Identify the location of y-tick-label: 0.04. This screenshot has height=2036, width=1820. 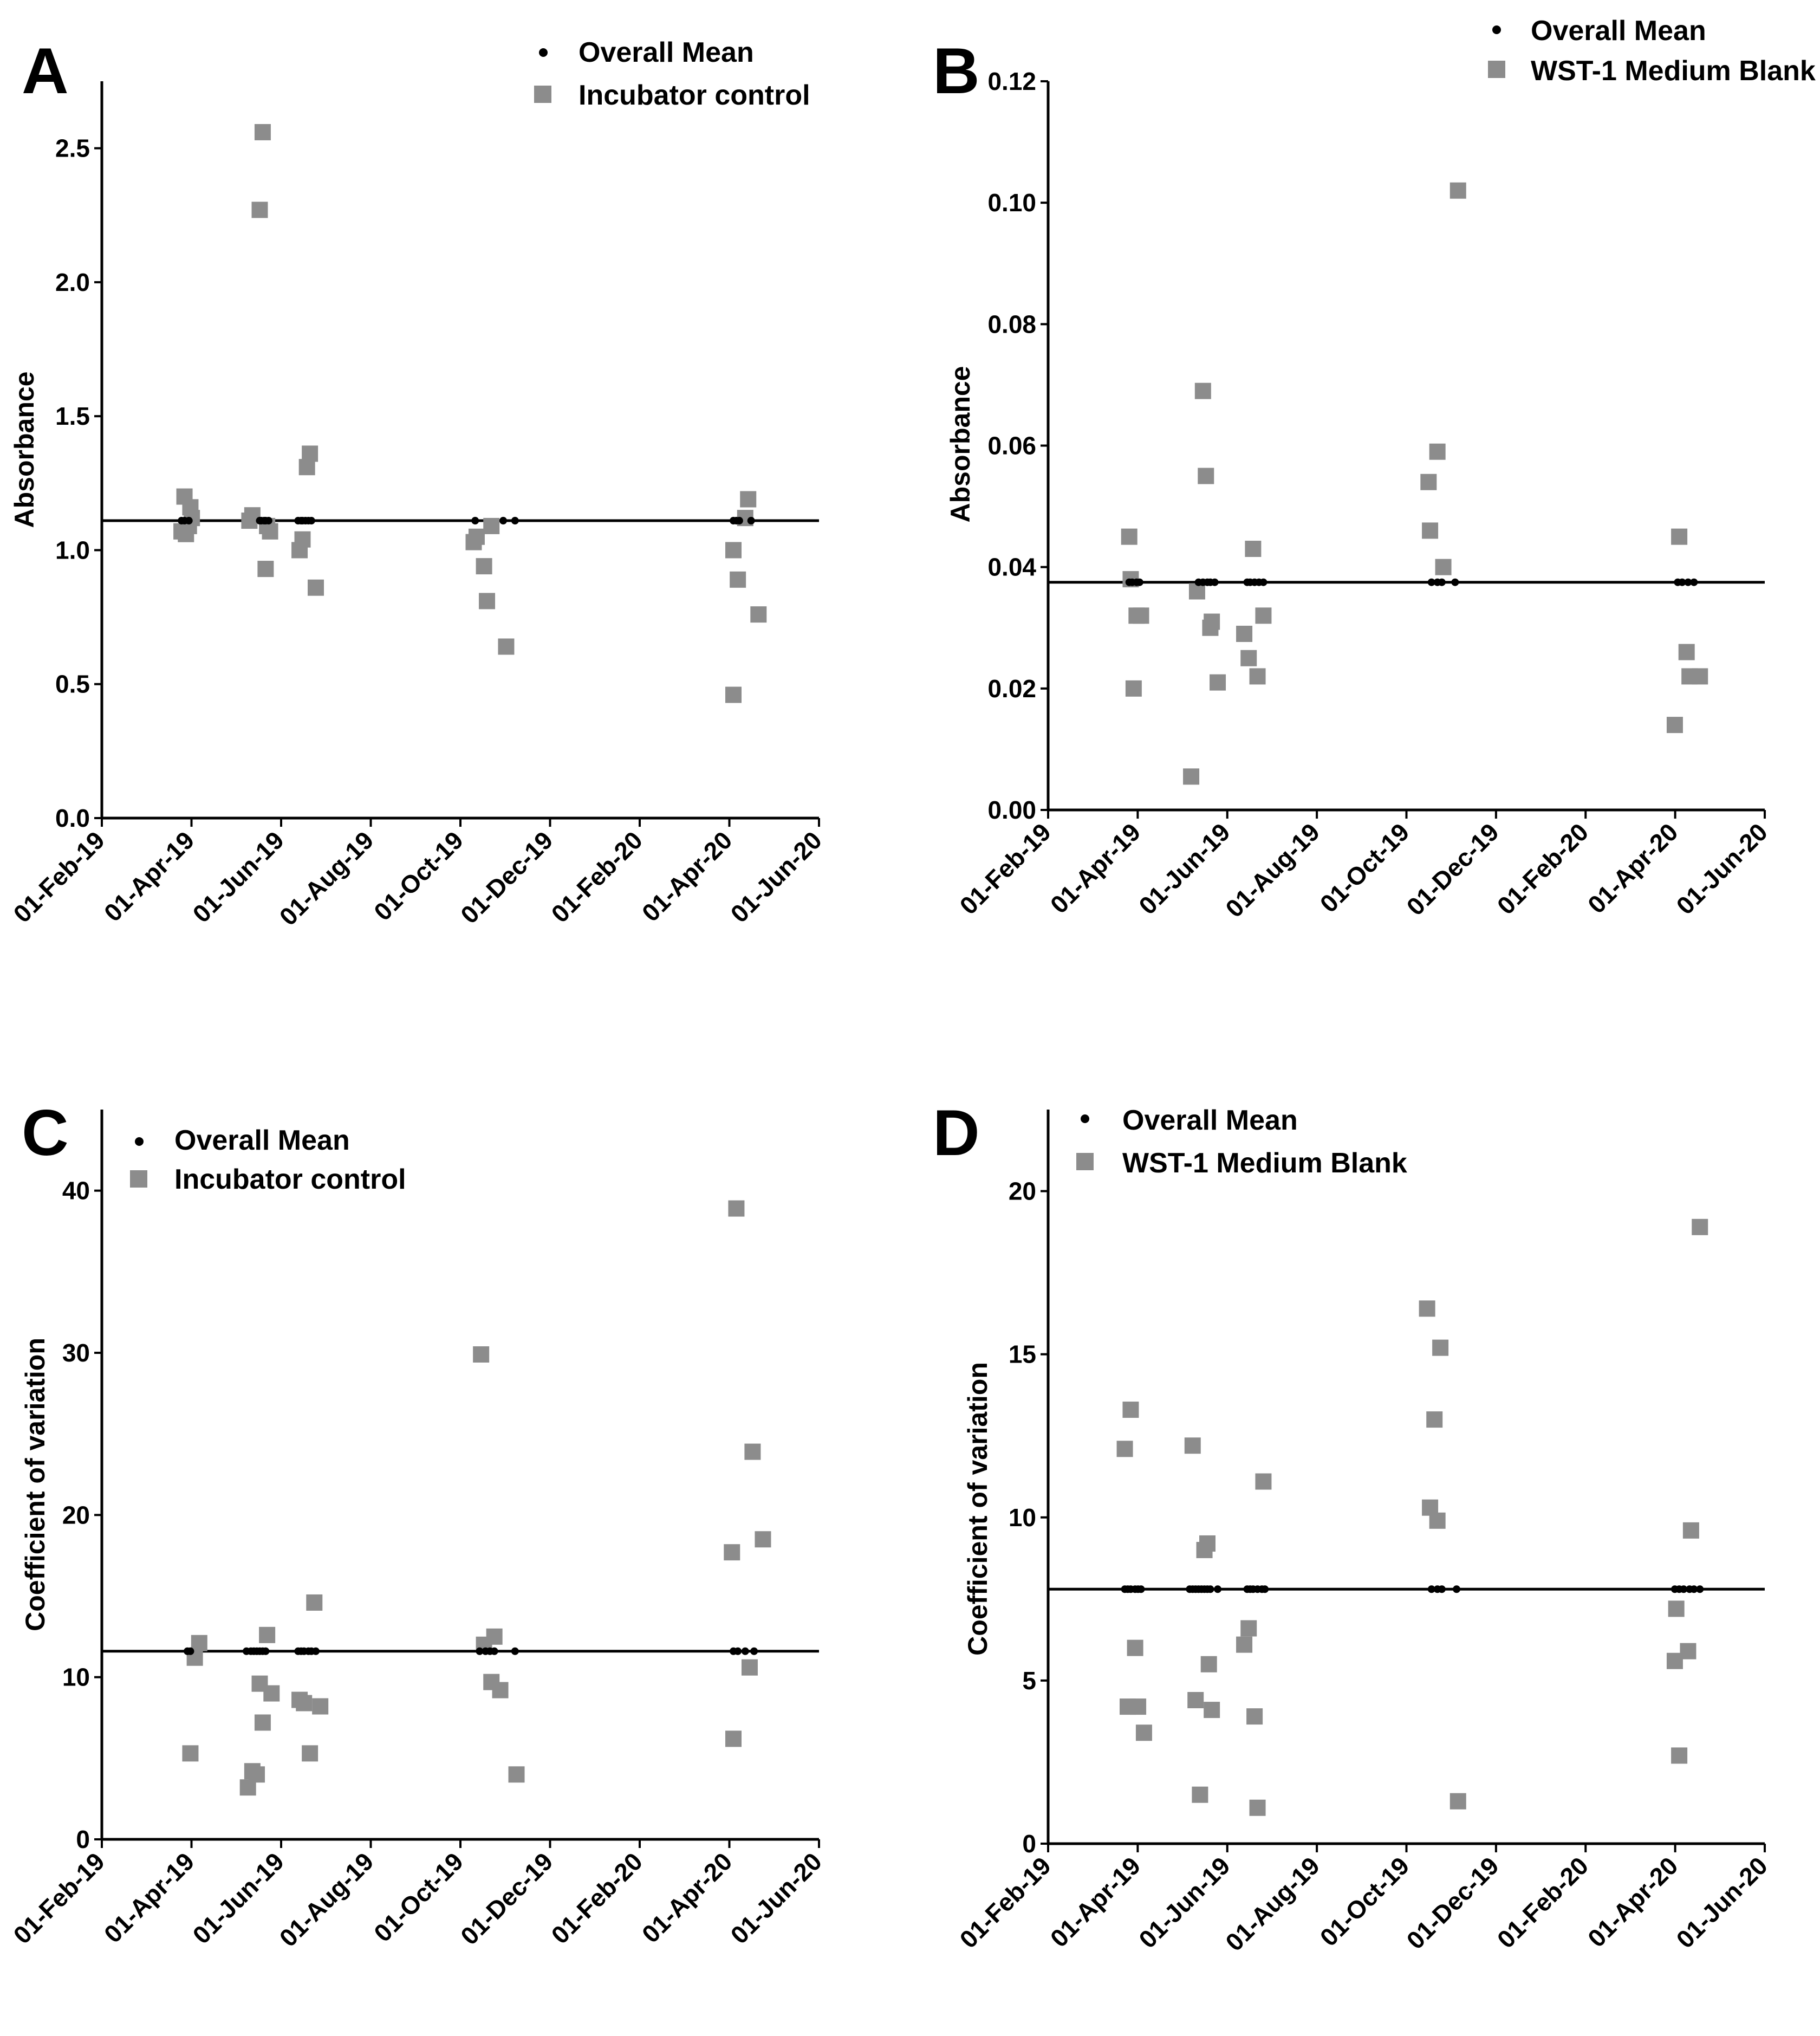
(1011, 567).